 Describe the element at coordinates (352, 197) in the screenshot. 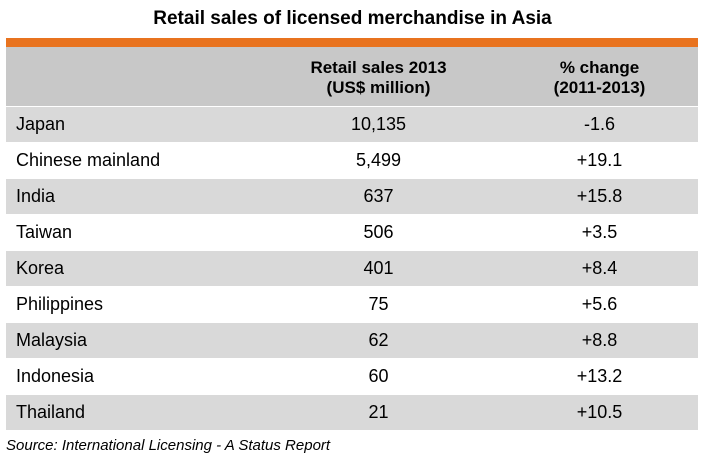

I see `table-row: India 637 +15.8` at that location.